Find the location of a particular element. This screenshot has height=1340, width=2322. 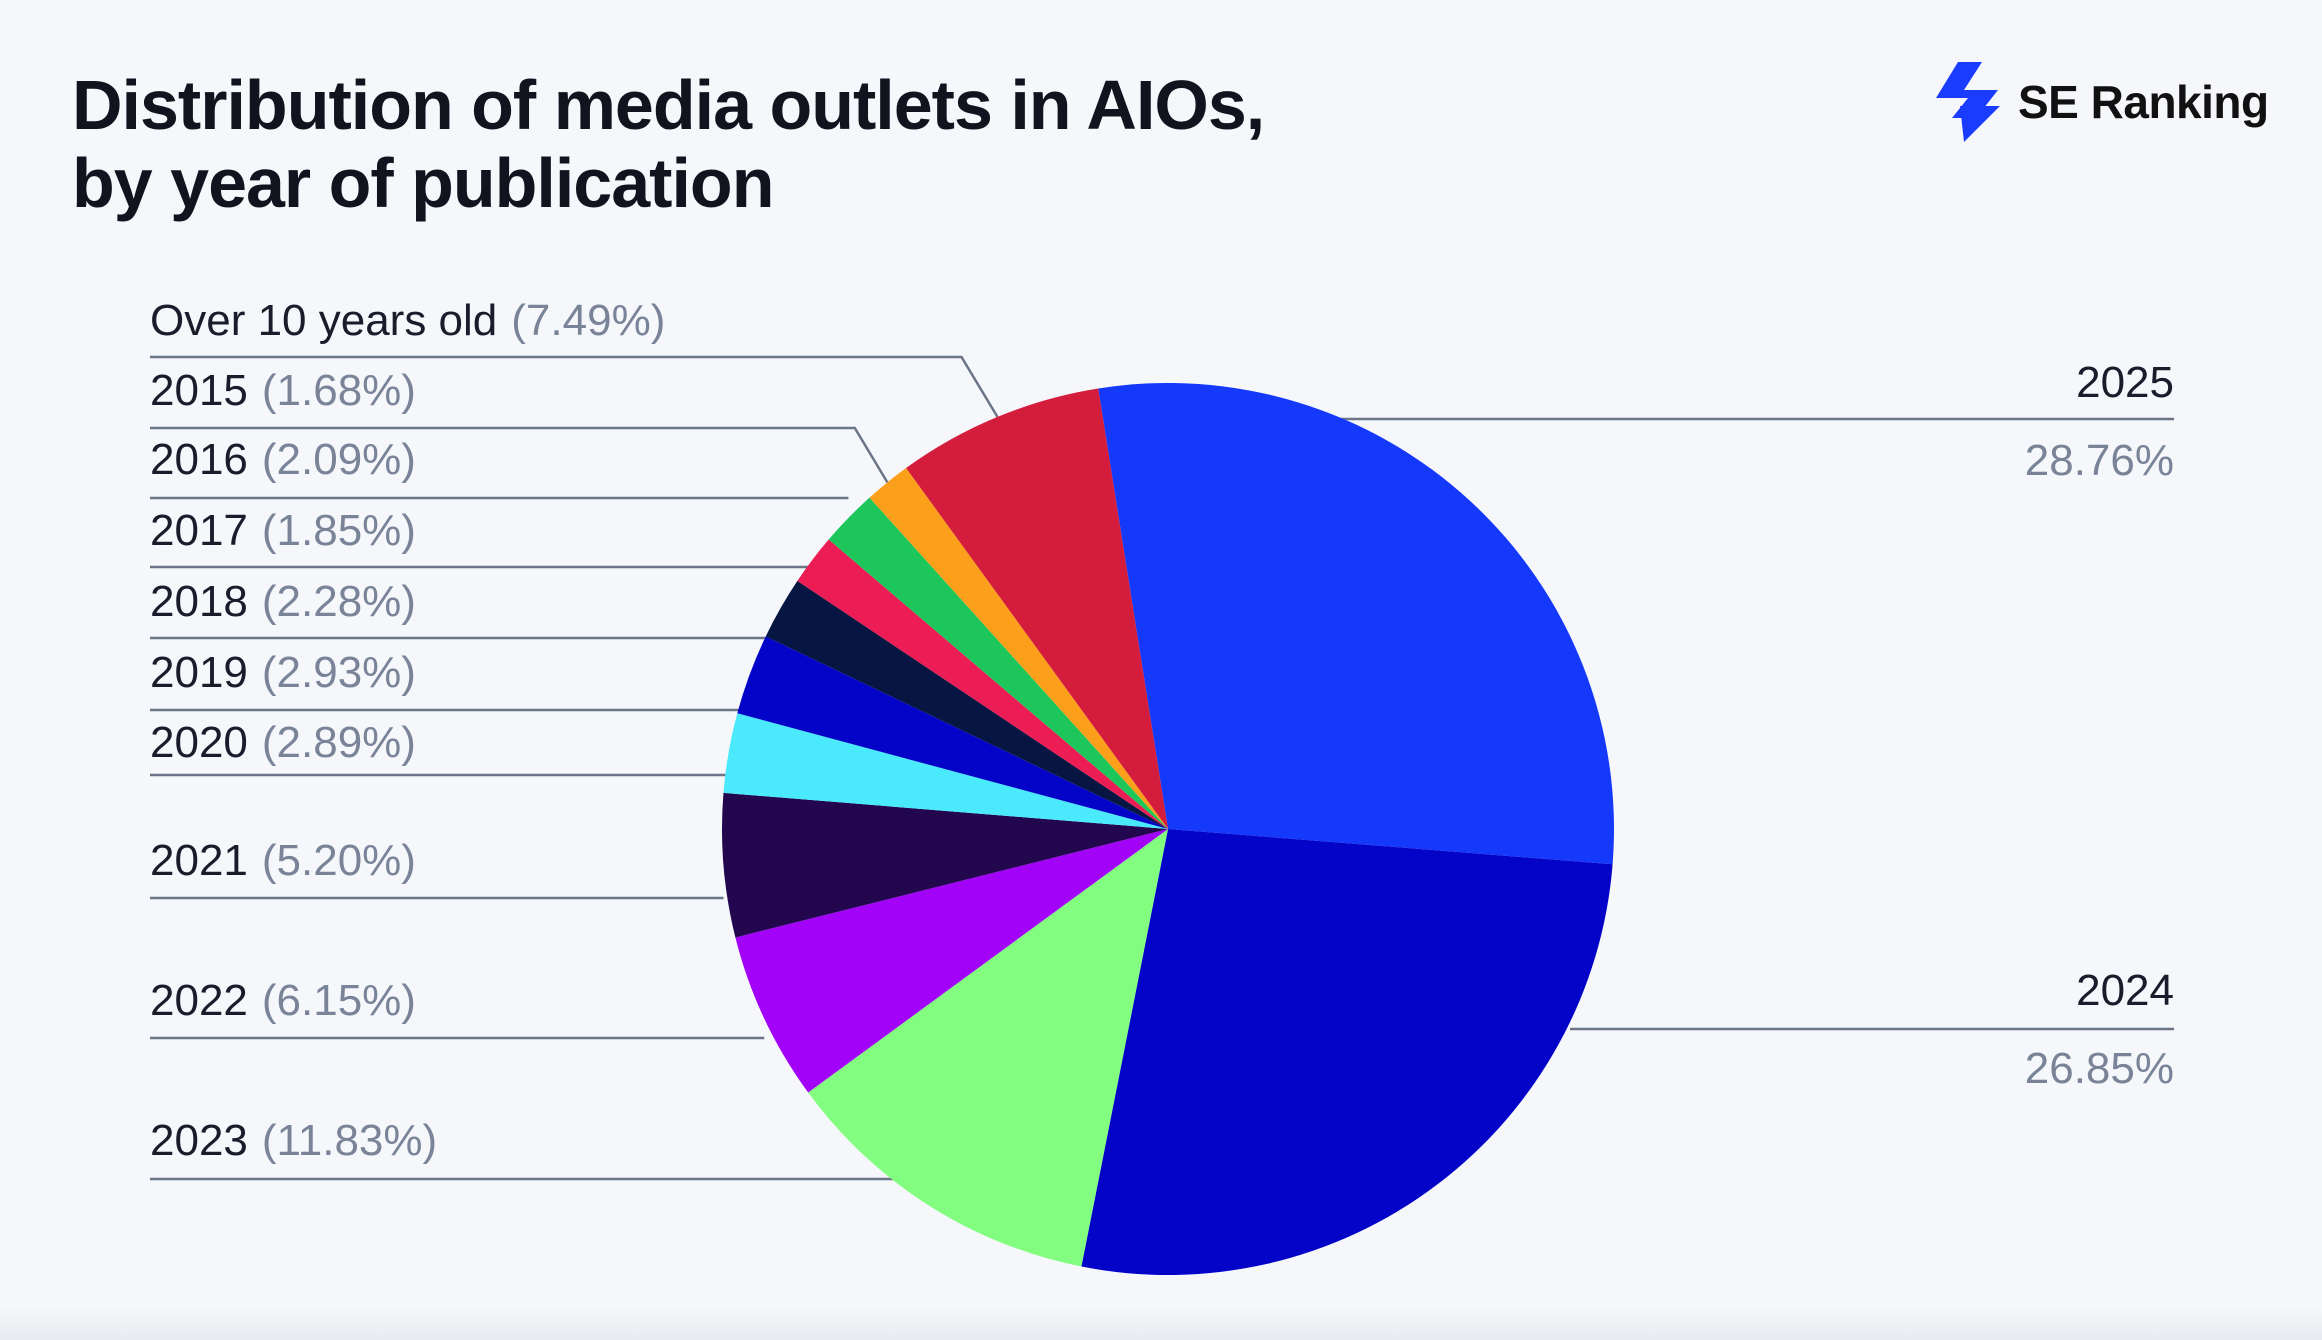

slice-label-year: 2015 is located at coordinates (199, 390).